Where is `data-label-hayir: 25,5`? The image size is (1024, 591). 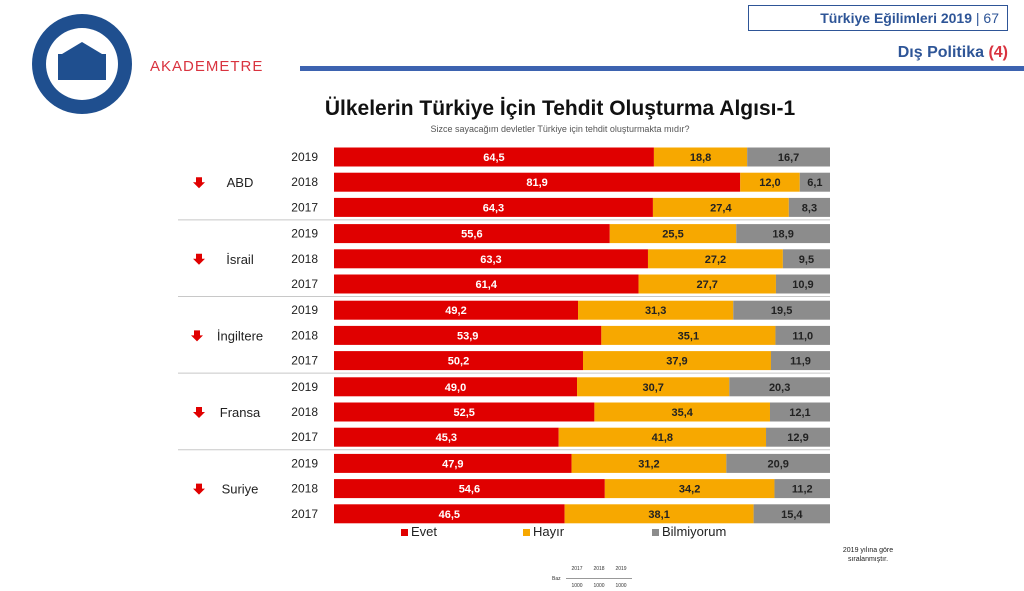 data-label-hayir: 25,5 is located at coordinates (672, 235).